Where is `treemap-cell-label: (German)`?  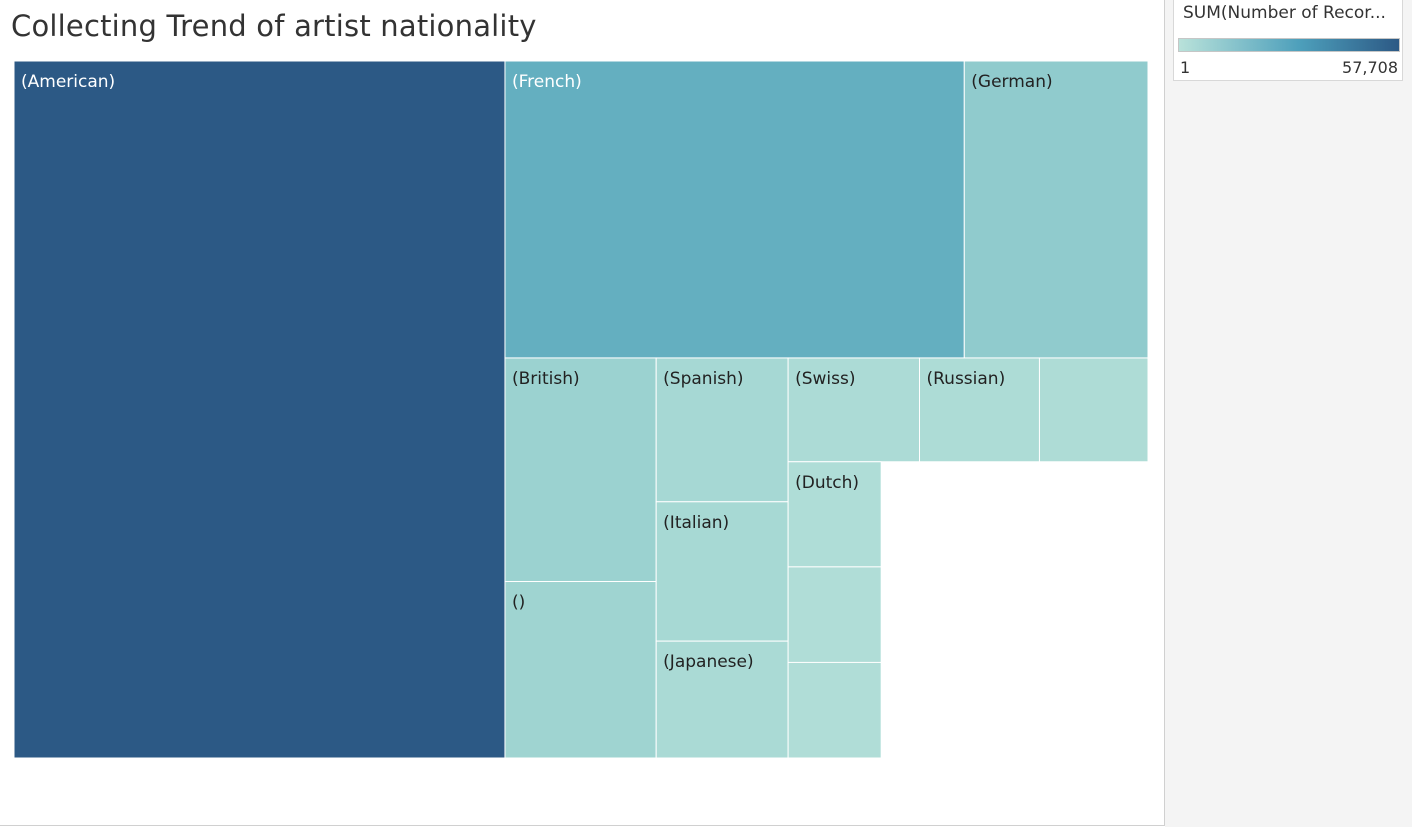 treemap-cell-label: (German) is located at coordinates (1011, 82).